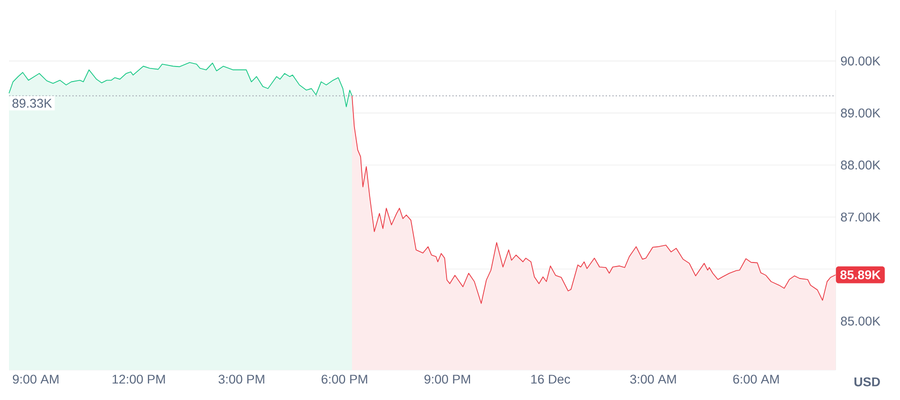 The image size is (900, 400). What do you see at coordinates (860, 61) in the screenshot?
I see `y-tick-label: 90.00K` at bounding box center [860, 61].